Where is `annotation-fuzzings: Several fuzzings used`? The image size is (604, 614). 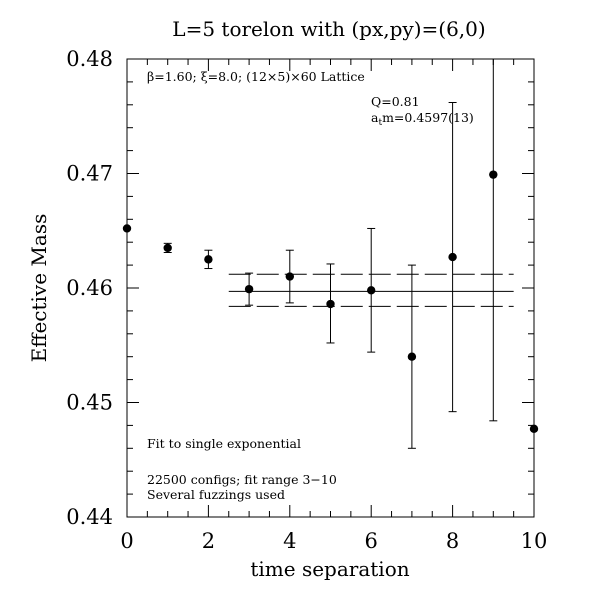
annotation-fuzzings: Several fuzzings used is located at coordinates (216, 494).